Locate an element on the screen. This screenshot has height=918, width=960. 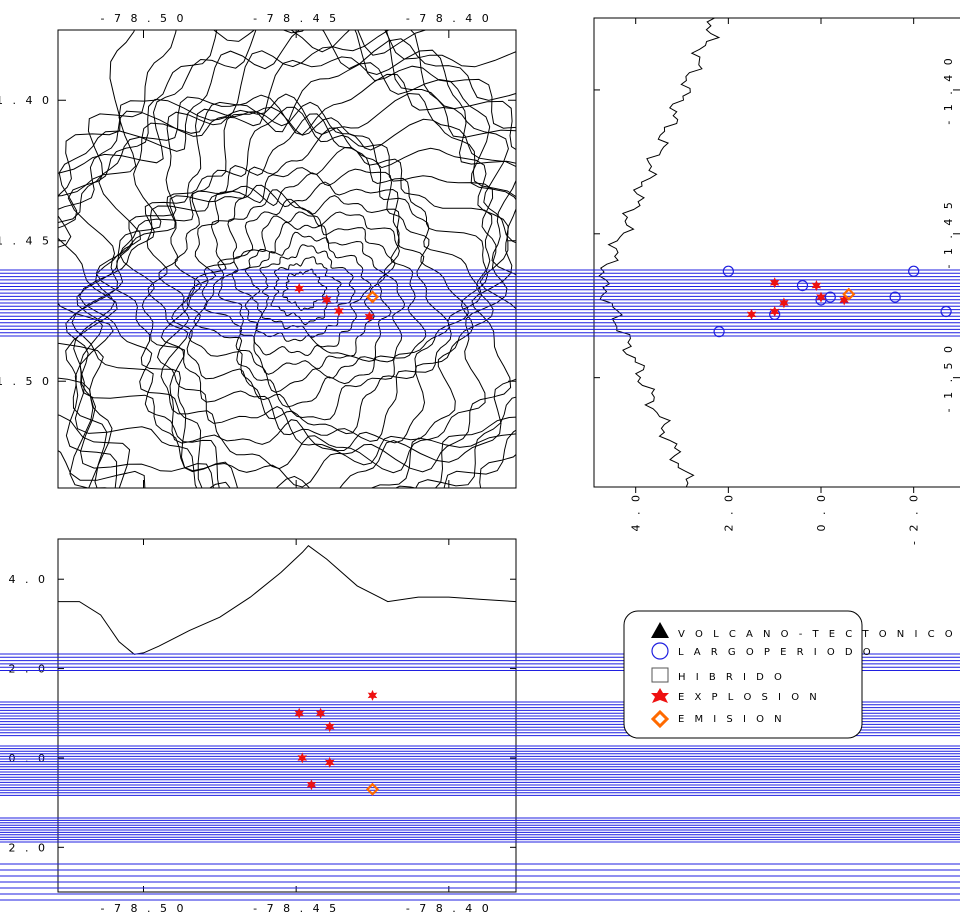
legend-label-emision: E M I S I O N is located at coordinates (731, 719).